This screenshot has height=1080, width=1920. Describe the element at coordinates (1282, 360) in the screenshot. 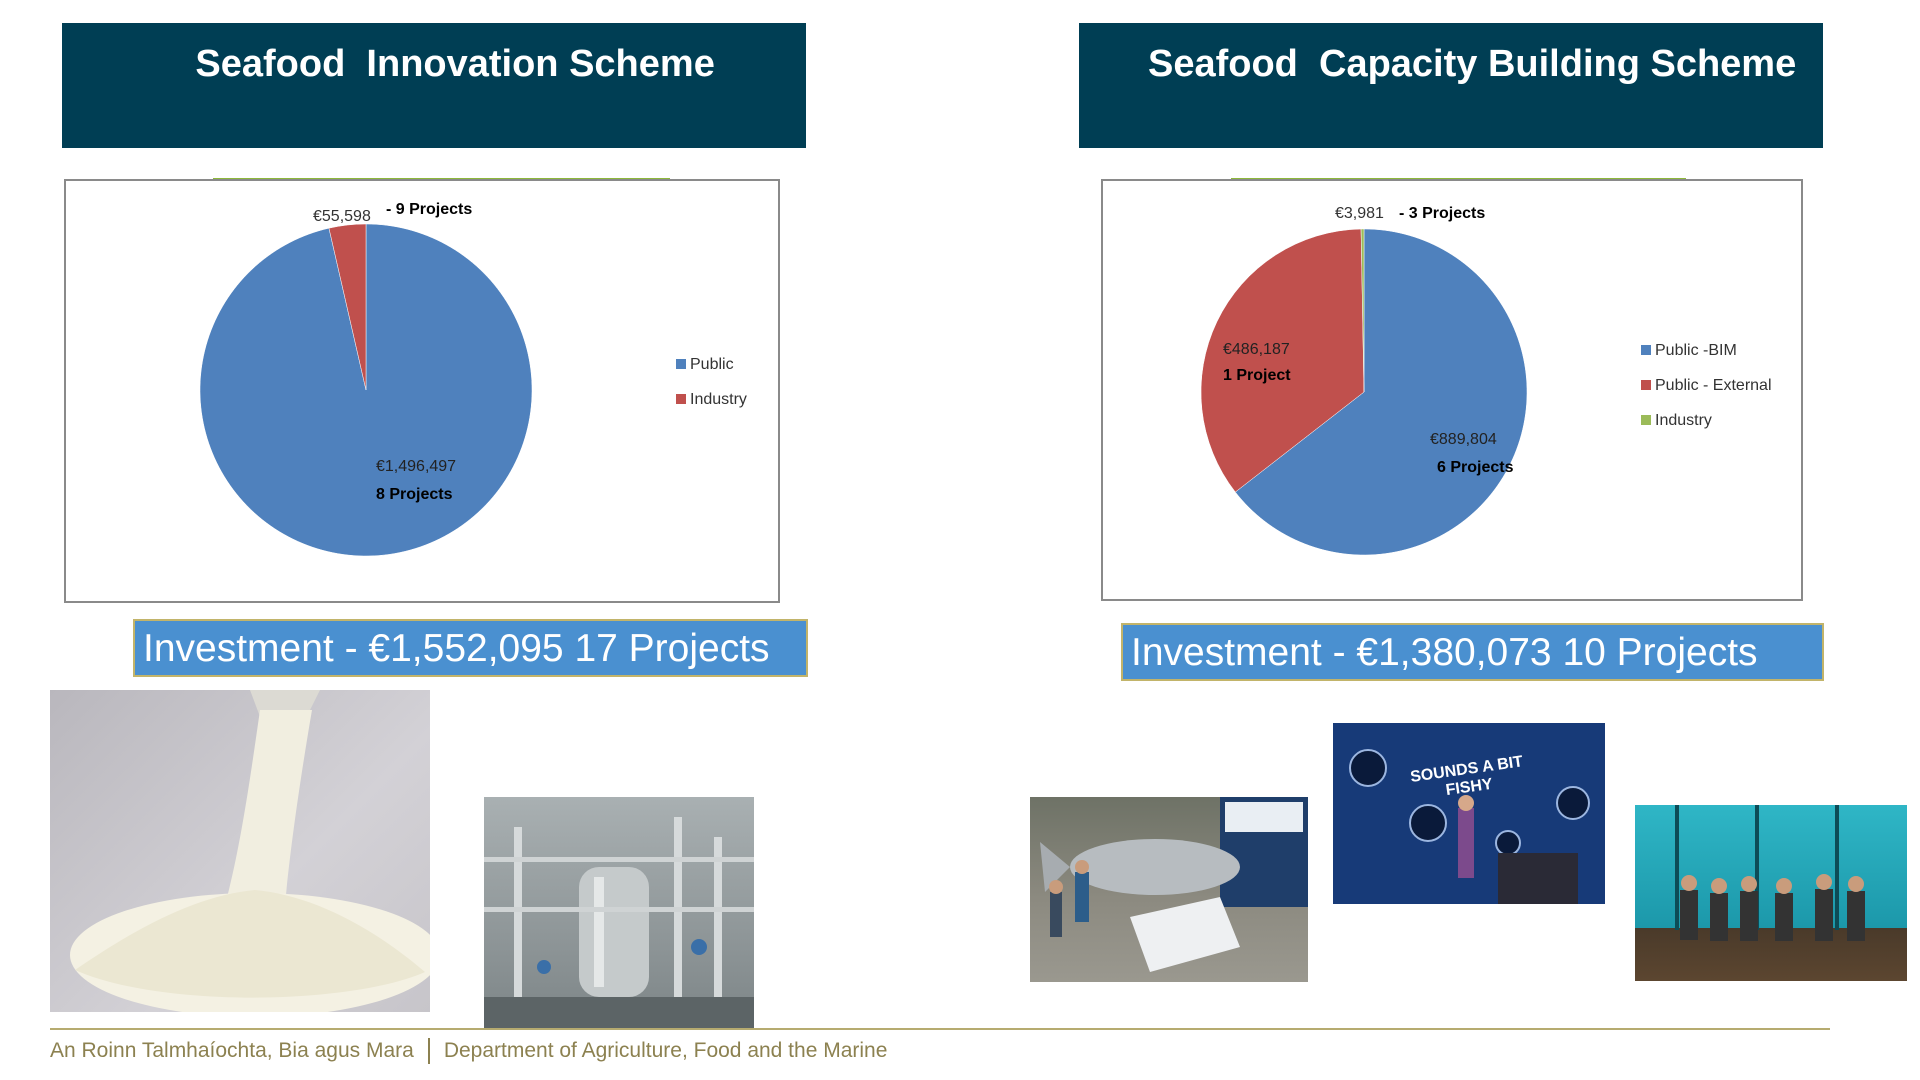

I see `pie-slice-public-external` at that location.